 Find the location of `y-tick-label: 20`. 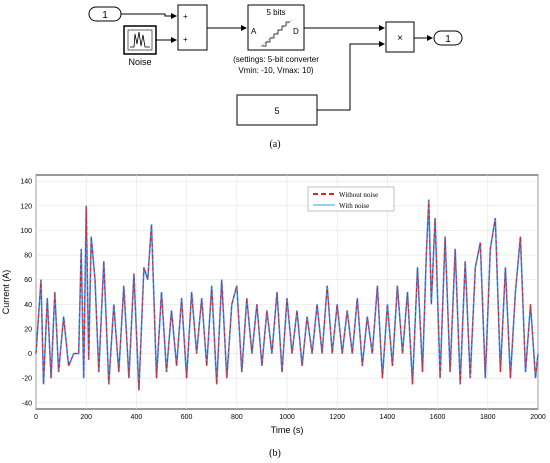

y-tick-label: 20 is located at coordinates (28, 329).